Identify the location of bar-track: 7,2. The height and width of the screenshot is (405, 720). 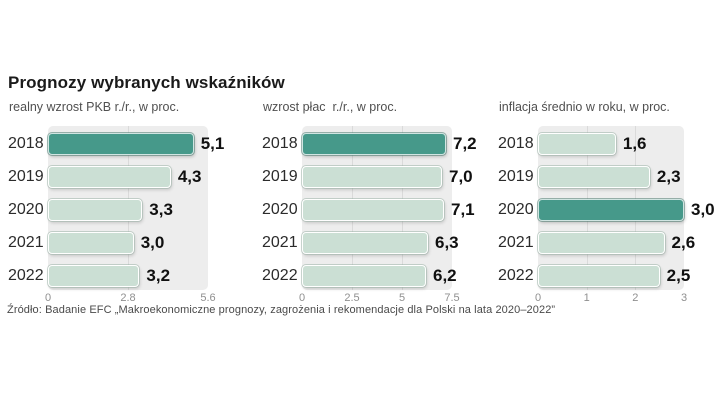
(389, 143).